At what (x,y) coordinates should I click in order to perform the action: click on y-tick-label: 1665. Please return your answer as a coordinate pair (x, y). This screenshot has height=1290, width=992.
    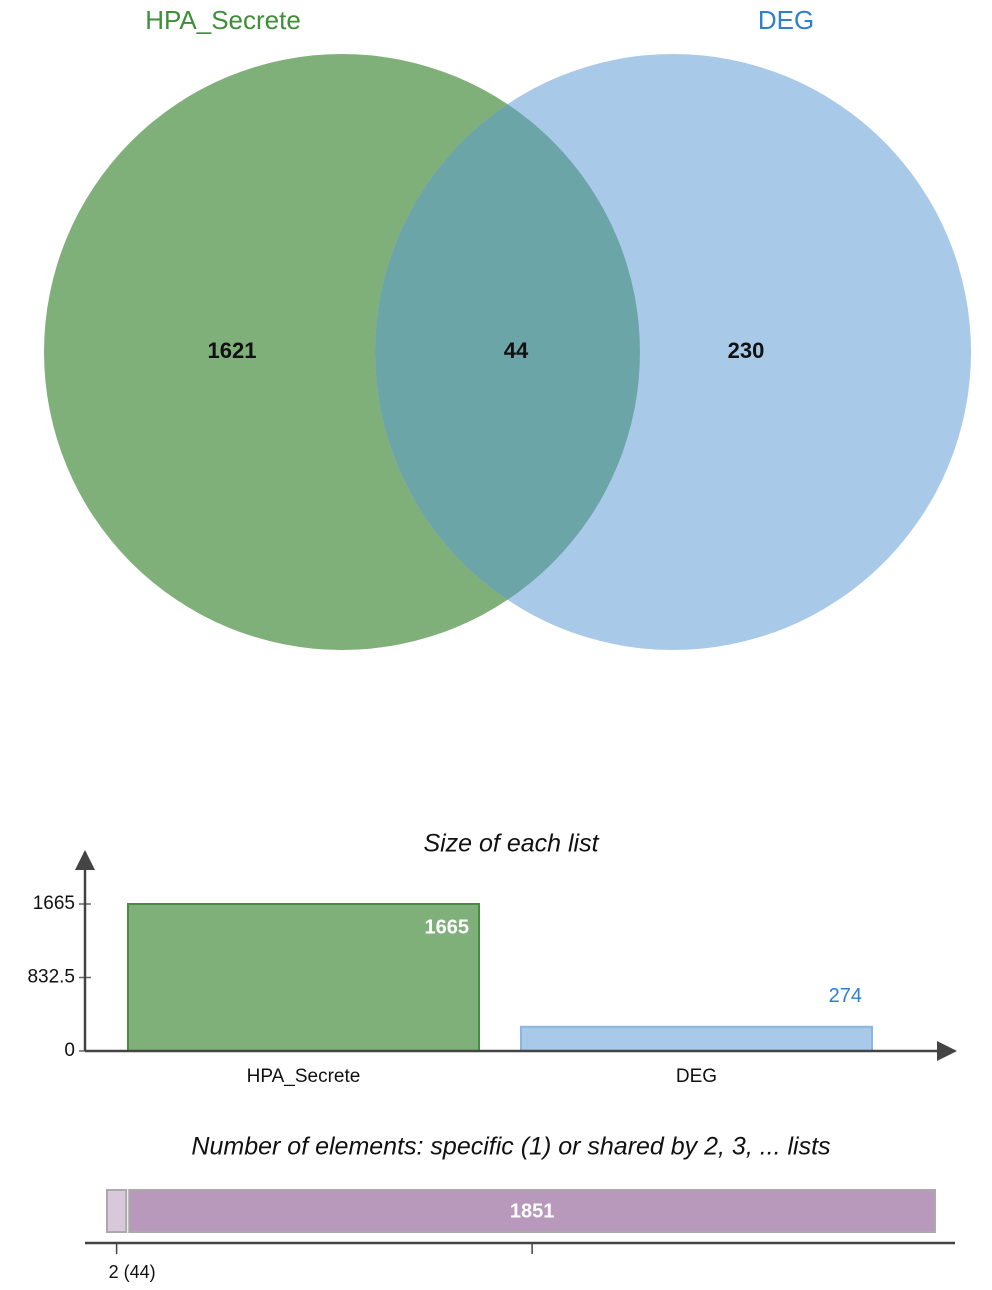
    Looking at the image, I should click on (54, 903).